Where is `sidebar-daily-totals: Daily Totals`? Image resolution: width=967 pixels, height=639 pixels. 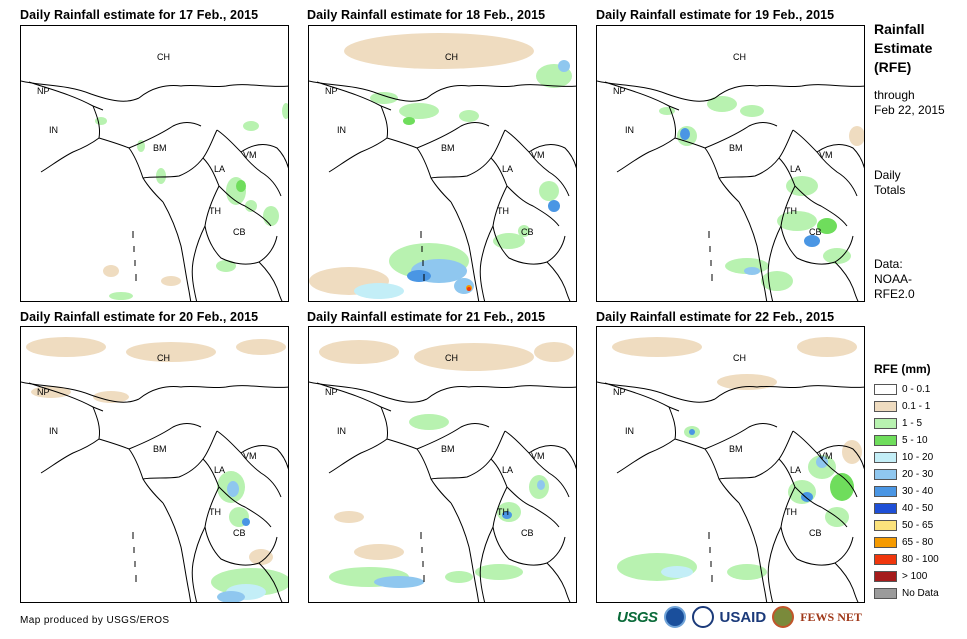 sidebar-daily-totals: Daily Totals is located at coordinates (919, 183).